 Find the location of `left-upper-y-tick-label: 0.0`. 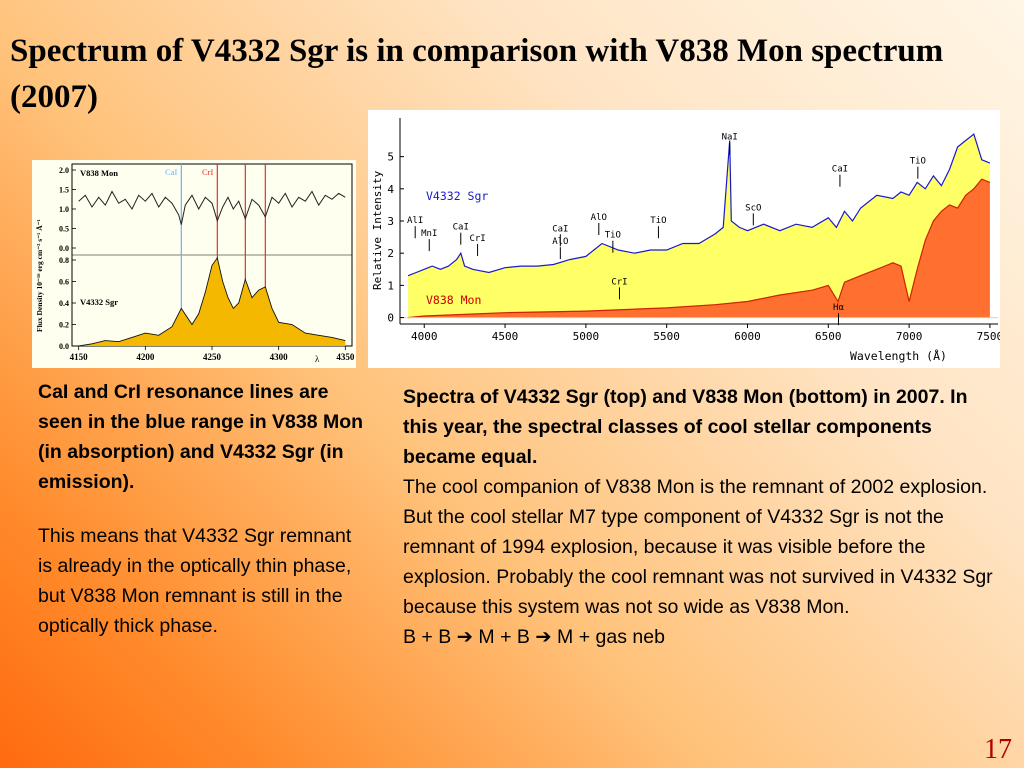

left-upper-y-tick-label: 0.0 is located at coordinates (64, 248).